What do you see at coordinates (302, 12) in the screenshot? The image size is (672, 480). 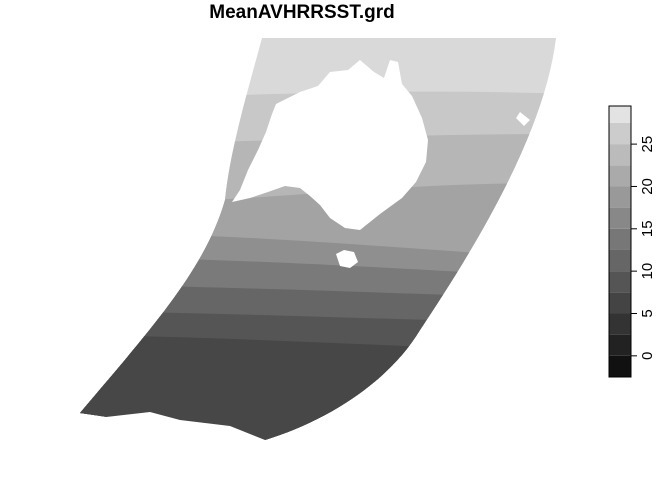 I see `plot-title: MeanAVHRRSST.grd` at bounding box center [302, 12].